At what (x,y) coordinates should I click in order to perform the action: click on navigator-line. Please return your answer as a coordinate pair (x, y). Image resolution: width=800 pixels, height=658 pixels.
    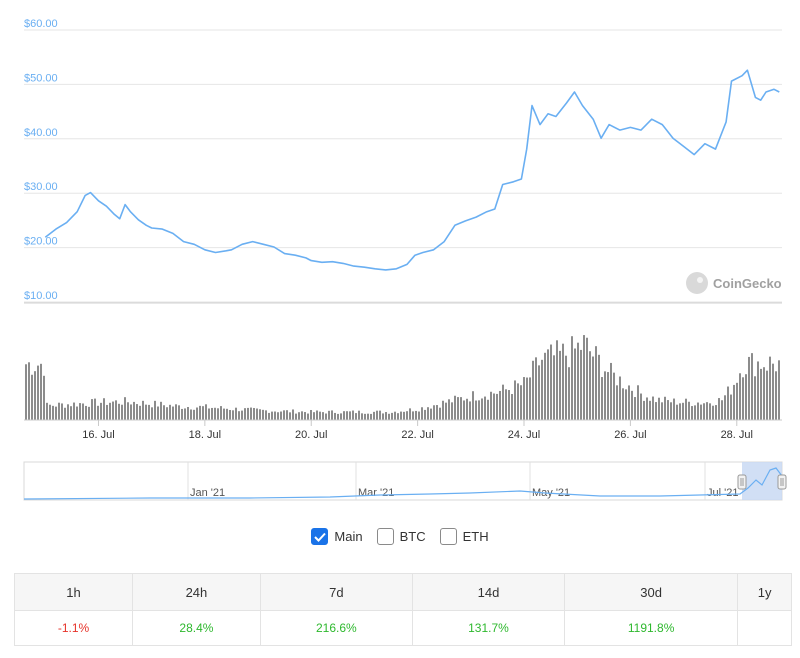
    Looking at the image, I should click on (403, 483).